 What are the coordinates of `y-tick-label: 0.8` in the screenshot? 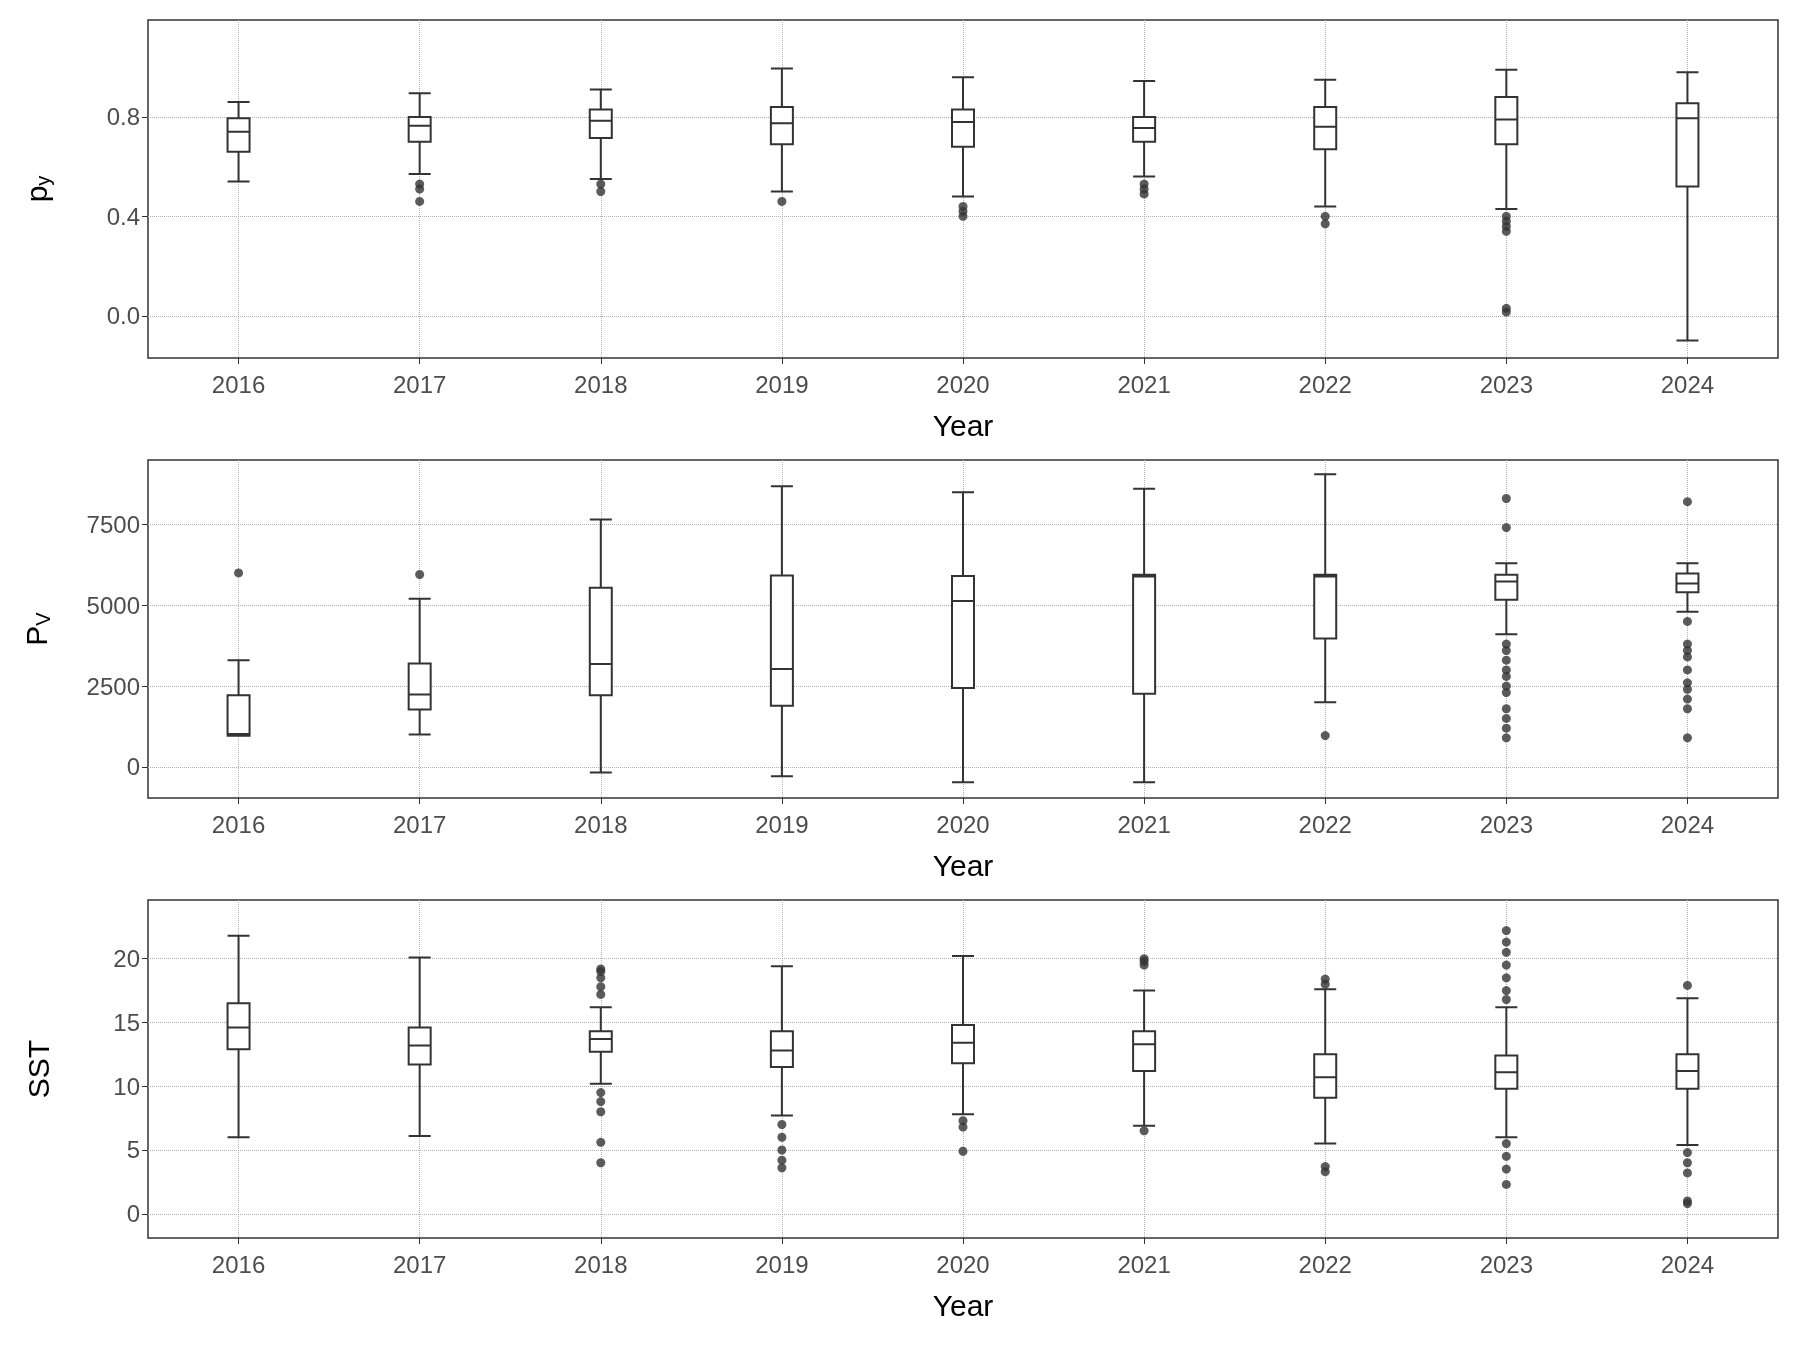 It's located at (123, 117).